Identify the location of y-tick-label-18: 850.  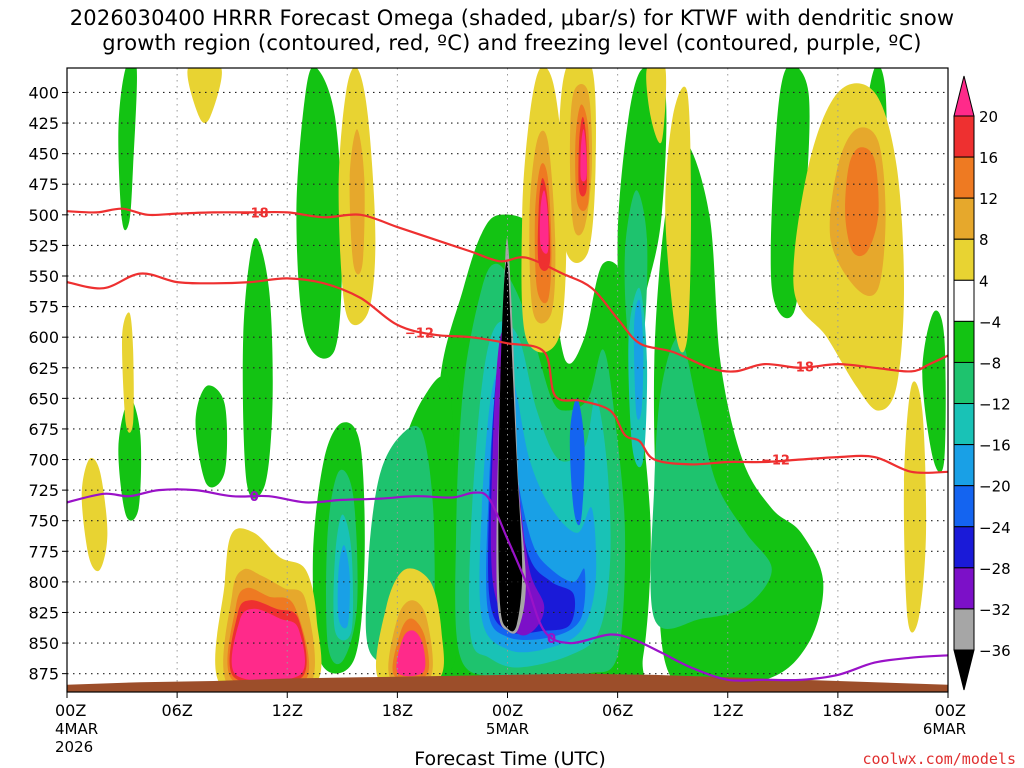
(43, 643).